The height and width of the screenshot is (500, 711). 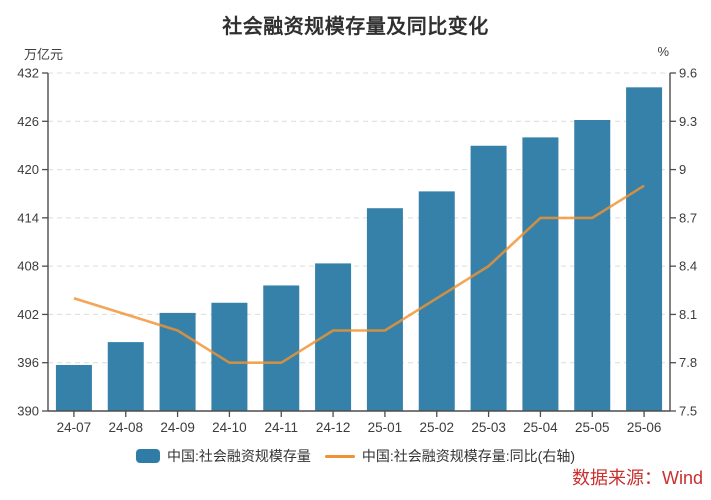 I want to click on right-axis-tick-label: 7.5, so click(x=688, y=411).